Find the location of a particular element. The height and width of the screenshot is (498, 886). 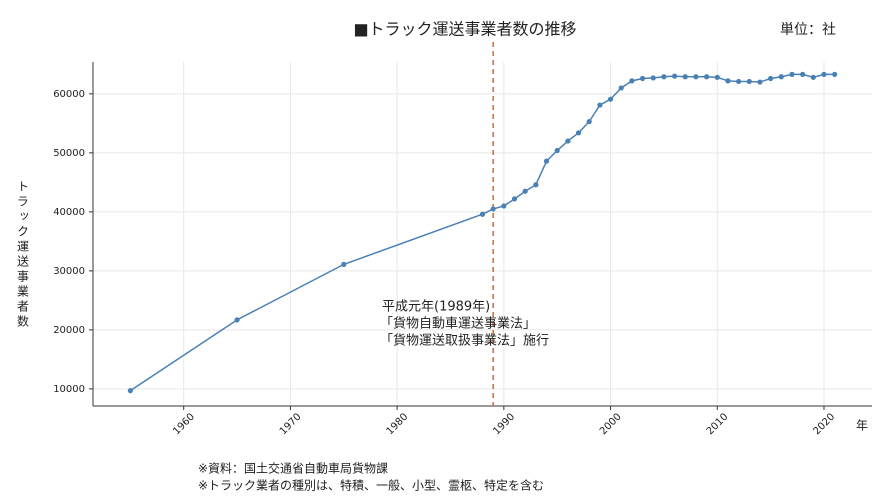

annotation: 平成元年(1989年) is located at coordinates (436, 307).